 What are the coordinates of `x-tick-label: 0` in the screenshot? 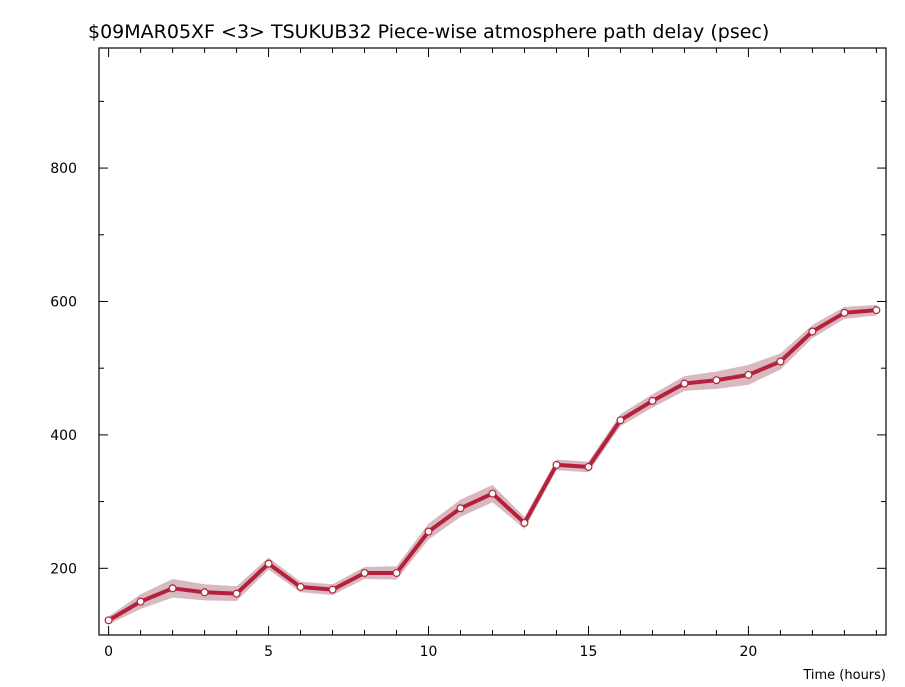 It's located at (108, 652).